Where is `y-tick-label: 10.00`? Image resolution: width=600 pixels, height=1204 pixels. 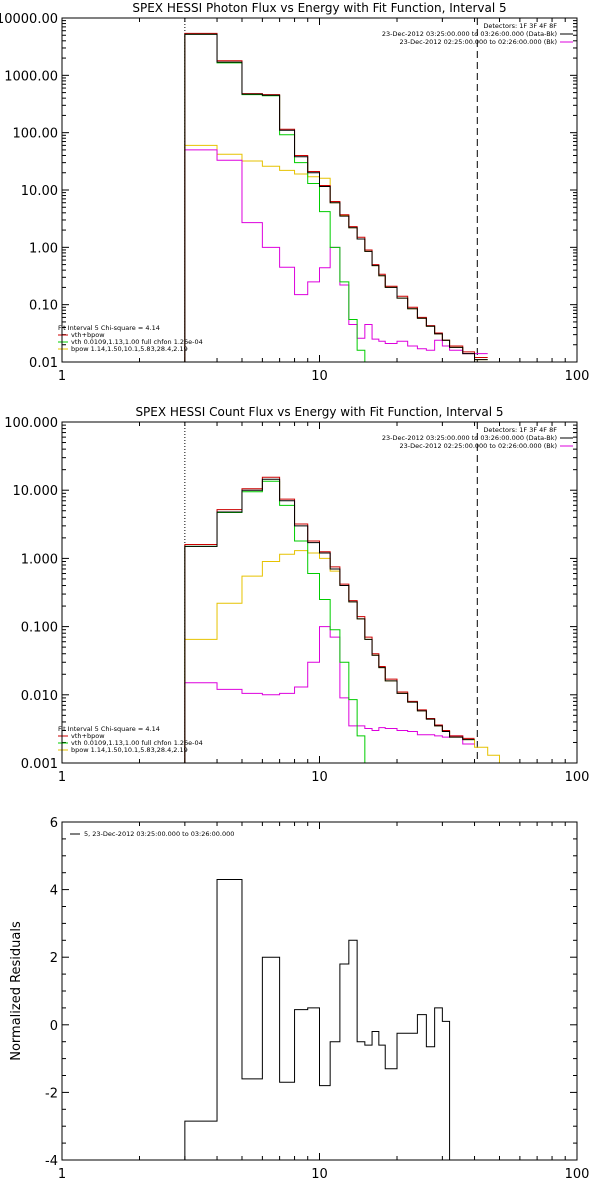
y-tick-label: 10.00 is located at coordinates (39, 191).